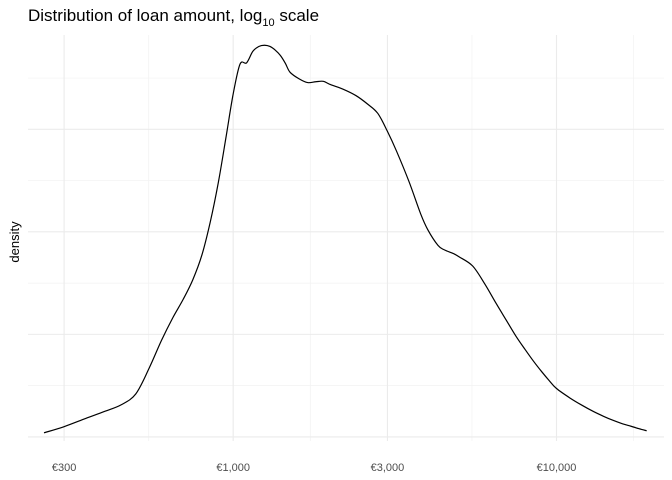 The height and width of the screenshot is (480, 672). What do you see at coordinates (557, 468) in the screenshot?
I see `x-tick-label: €10,000` at bounding box center [557, 468].